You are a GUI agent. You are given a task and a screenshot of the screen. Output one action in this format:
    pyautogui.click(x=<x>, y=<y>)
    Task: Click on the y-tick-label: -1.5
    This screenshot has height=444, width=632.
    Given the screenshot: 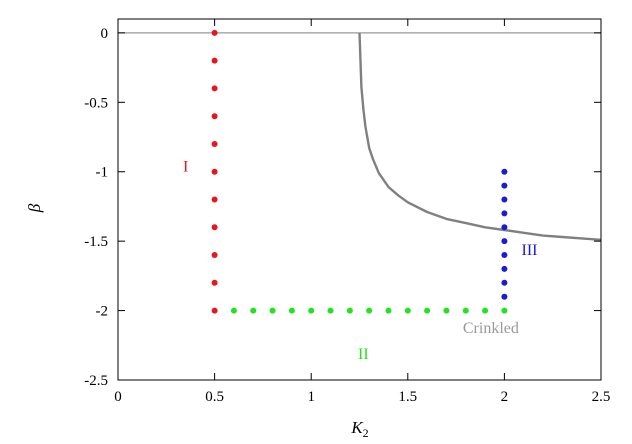 What is the action you would take?
    pyautogui.click(x=96, y=242)
    